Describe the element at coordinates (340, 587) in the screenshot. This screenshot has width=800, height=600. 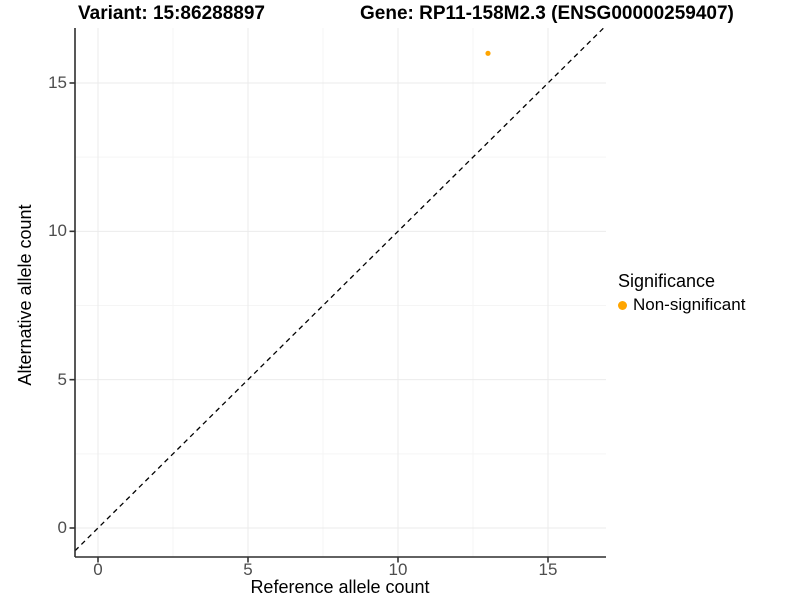
I see `x-axis-title: Reference allele count` at that location.